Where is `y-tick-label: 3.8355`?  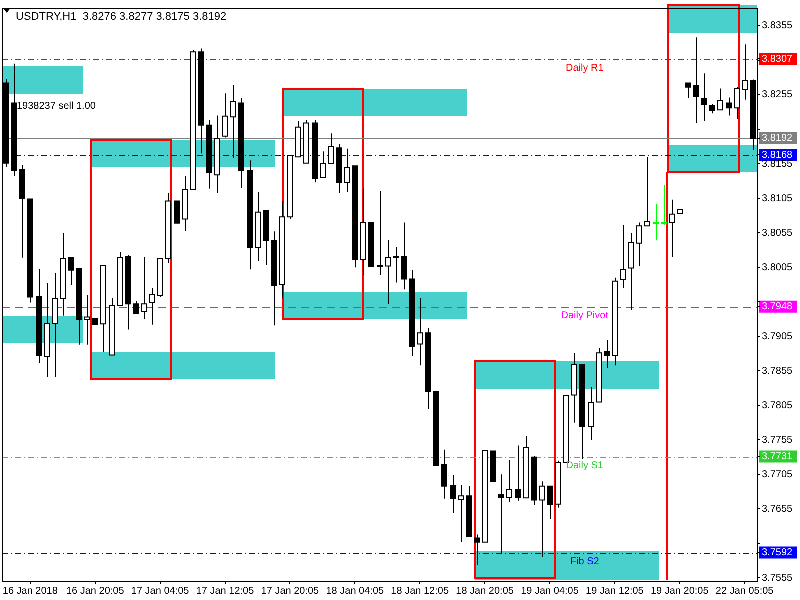
y-tick-label: 3.8355 is located at coordinates (778, 26).